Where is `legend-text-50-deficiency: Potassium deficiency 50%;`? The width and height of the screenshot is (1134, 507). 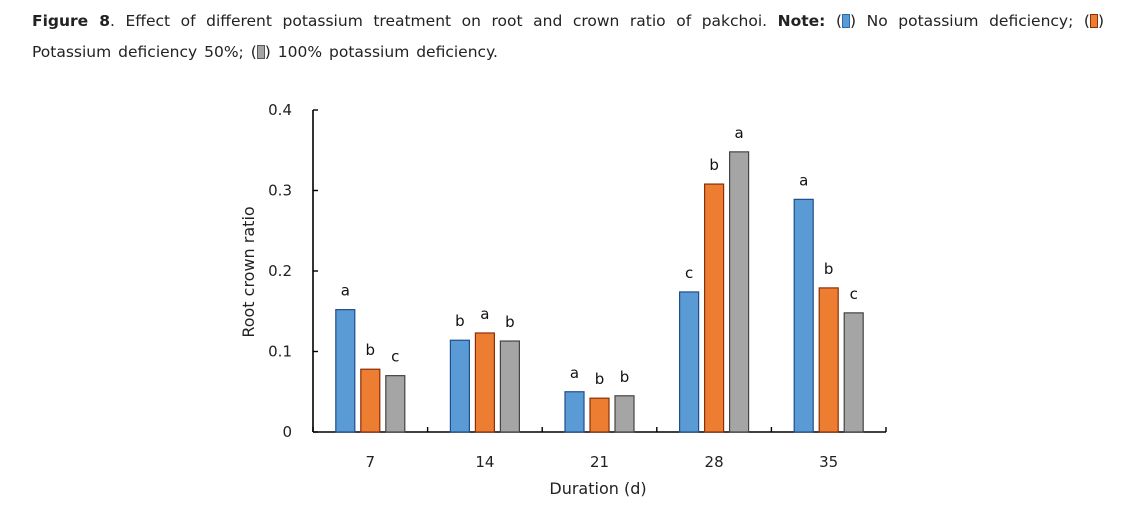 legend-text-50-deficiency: Potassium deficiency 50%; is located at coordinates (141, 52).